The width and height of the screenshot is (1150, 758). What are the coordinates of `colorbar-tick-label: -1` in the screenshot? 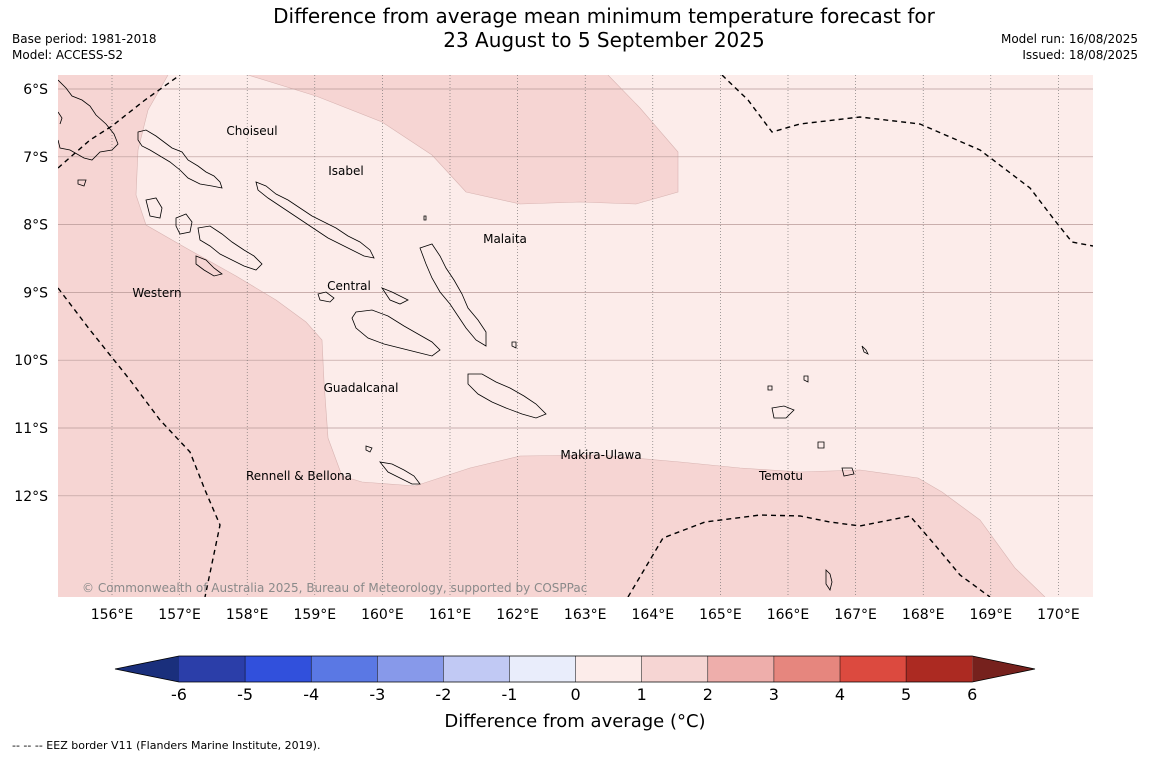 It's located at (510, 694).